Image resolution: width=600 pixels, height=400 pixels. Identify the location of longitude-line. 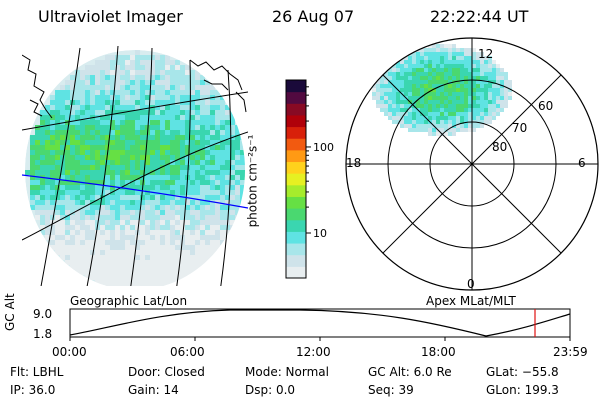
(102, 166).